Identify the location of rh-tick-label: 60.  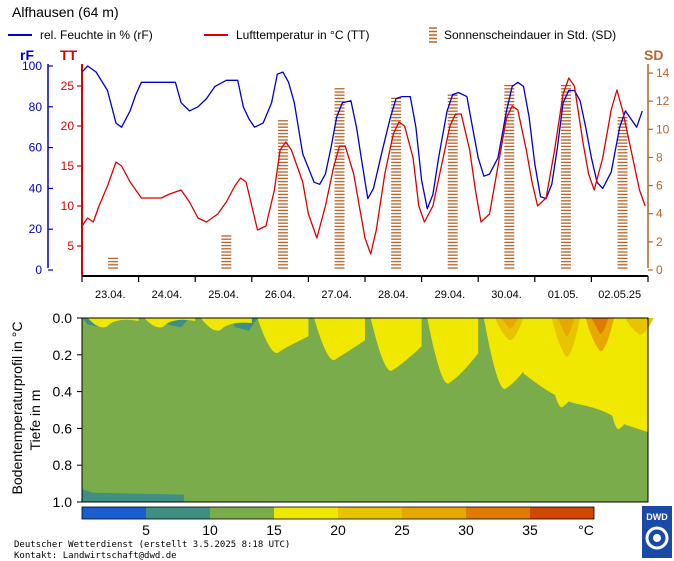
(36, 148).